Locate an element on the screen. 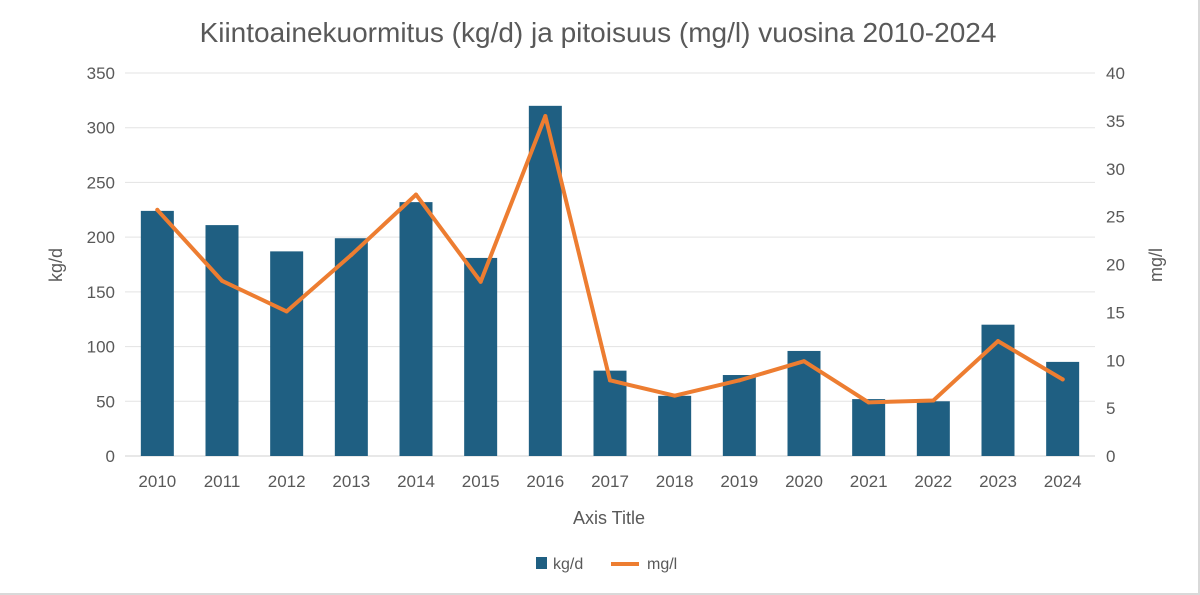 Image resolution: width=1200 pixels, height=595 pixels. y2-tick-label: 35 is located at coordinates (1115, 121).